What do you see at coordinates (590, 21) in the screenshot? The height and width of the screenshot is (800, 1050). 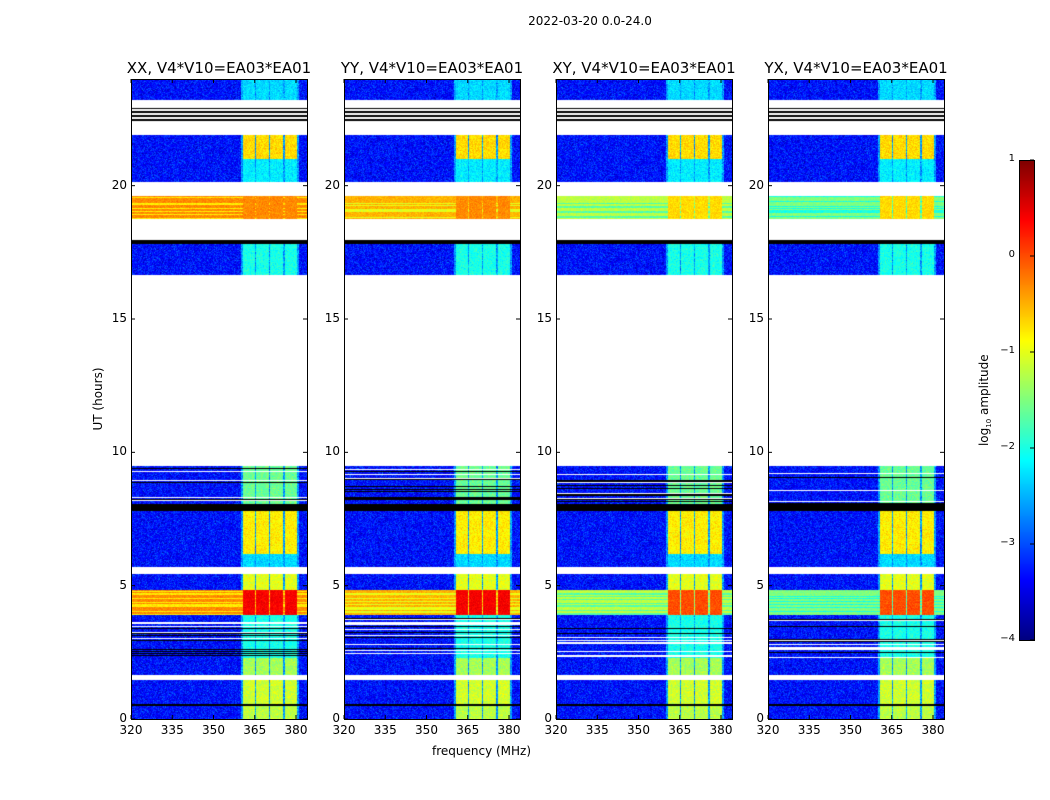 I see `figure-title: 2022-03-20 0.0-24.0` at bounding box center [590, 21].